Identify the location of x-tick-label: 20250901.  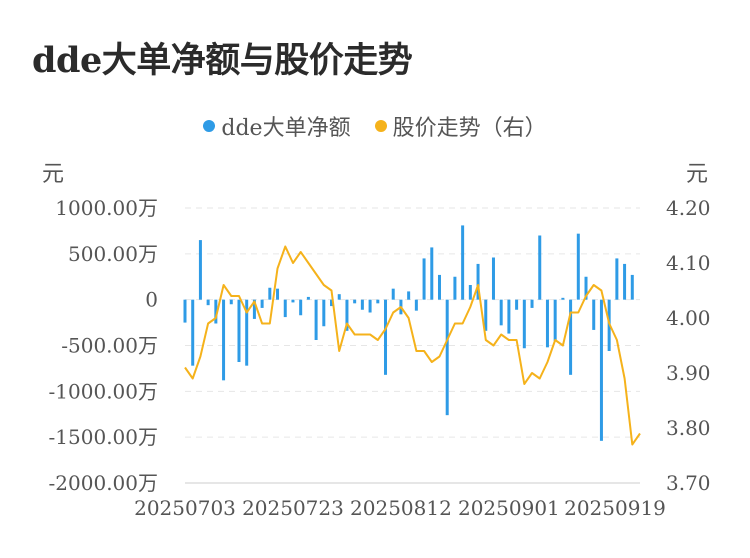
(509, 508).